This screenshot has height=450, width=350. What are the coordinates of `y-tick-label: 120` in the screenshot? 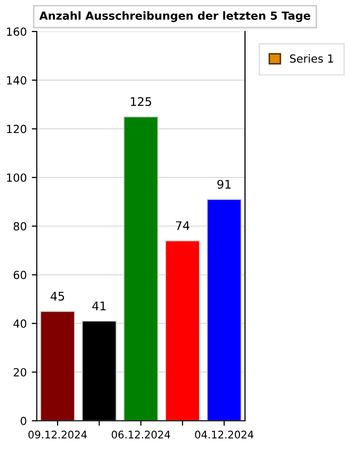 It's located at (16, 129).